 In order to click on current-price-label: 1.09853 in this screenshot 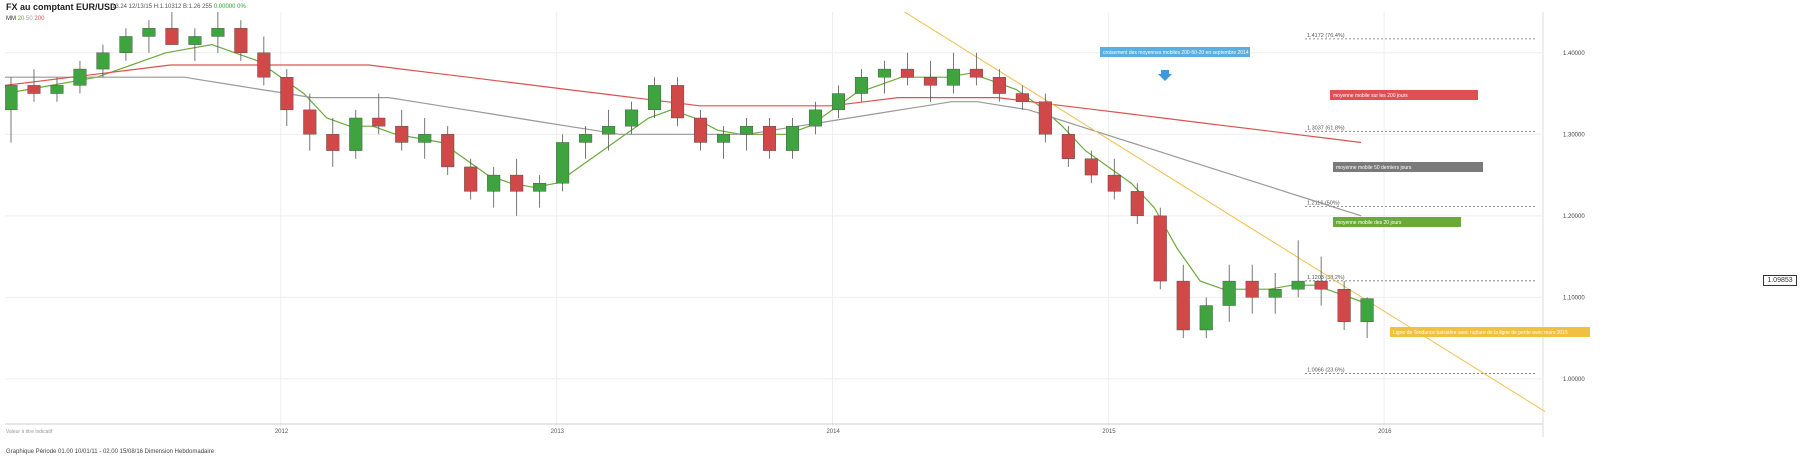, I will do `click(1780, 280)`.